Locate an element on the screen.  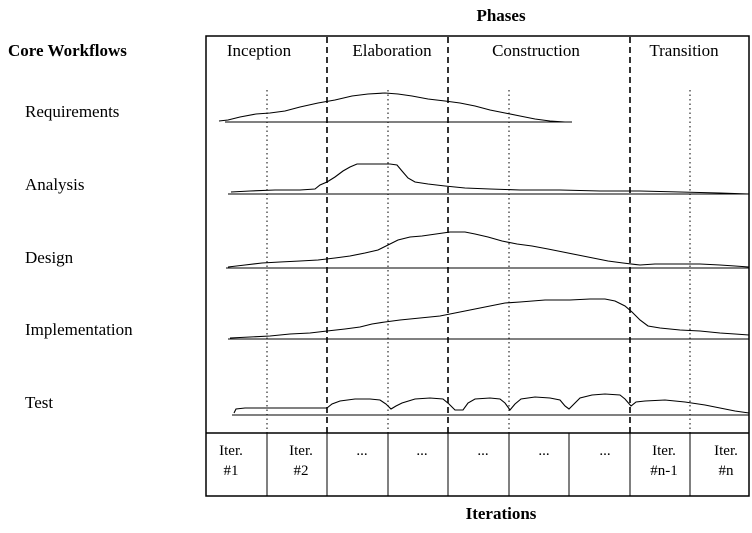
workflow-label-analysis: Analysis is located at coordinates (55, 184).